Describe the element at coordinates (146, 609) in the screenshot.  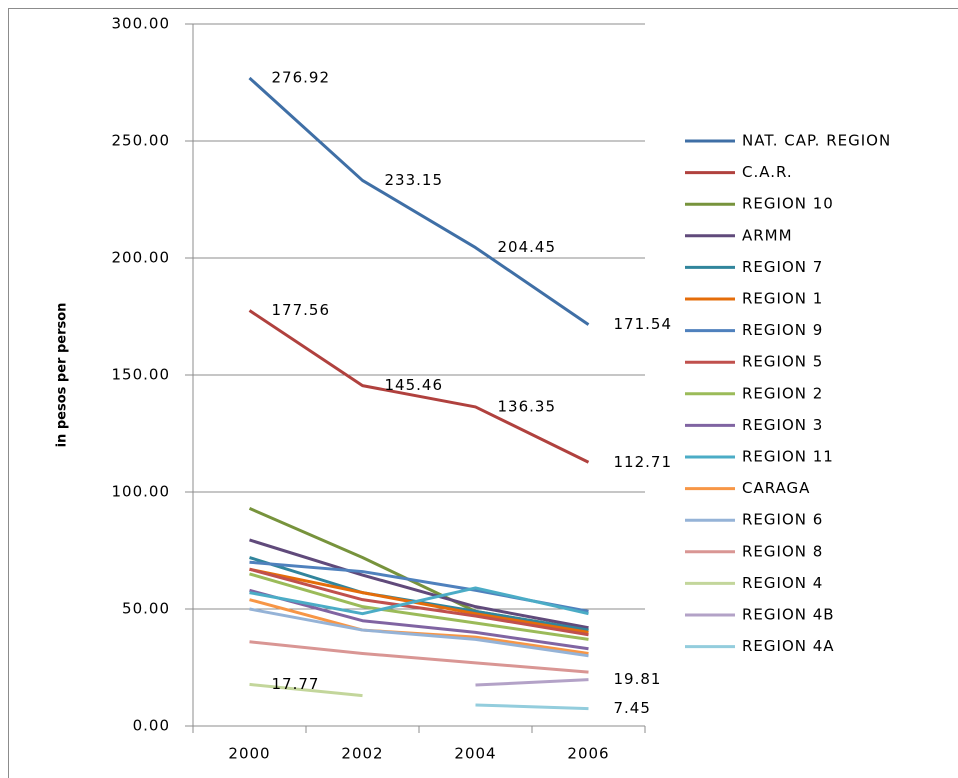
I see `y-tick-label: 50.00` at that location.